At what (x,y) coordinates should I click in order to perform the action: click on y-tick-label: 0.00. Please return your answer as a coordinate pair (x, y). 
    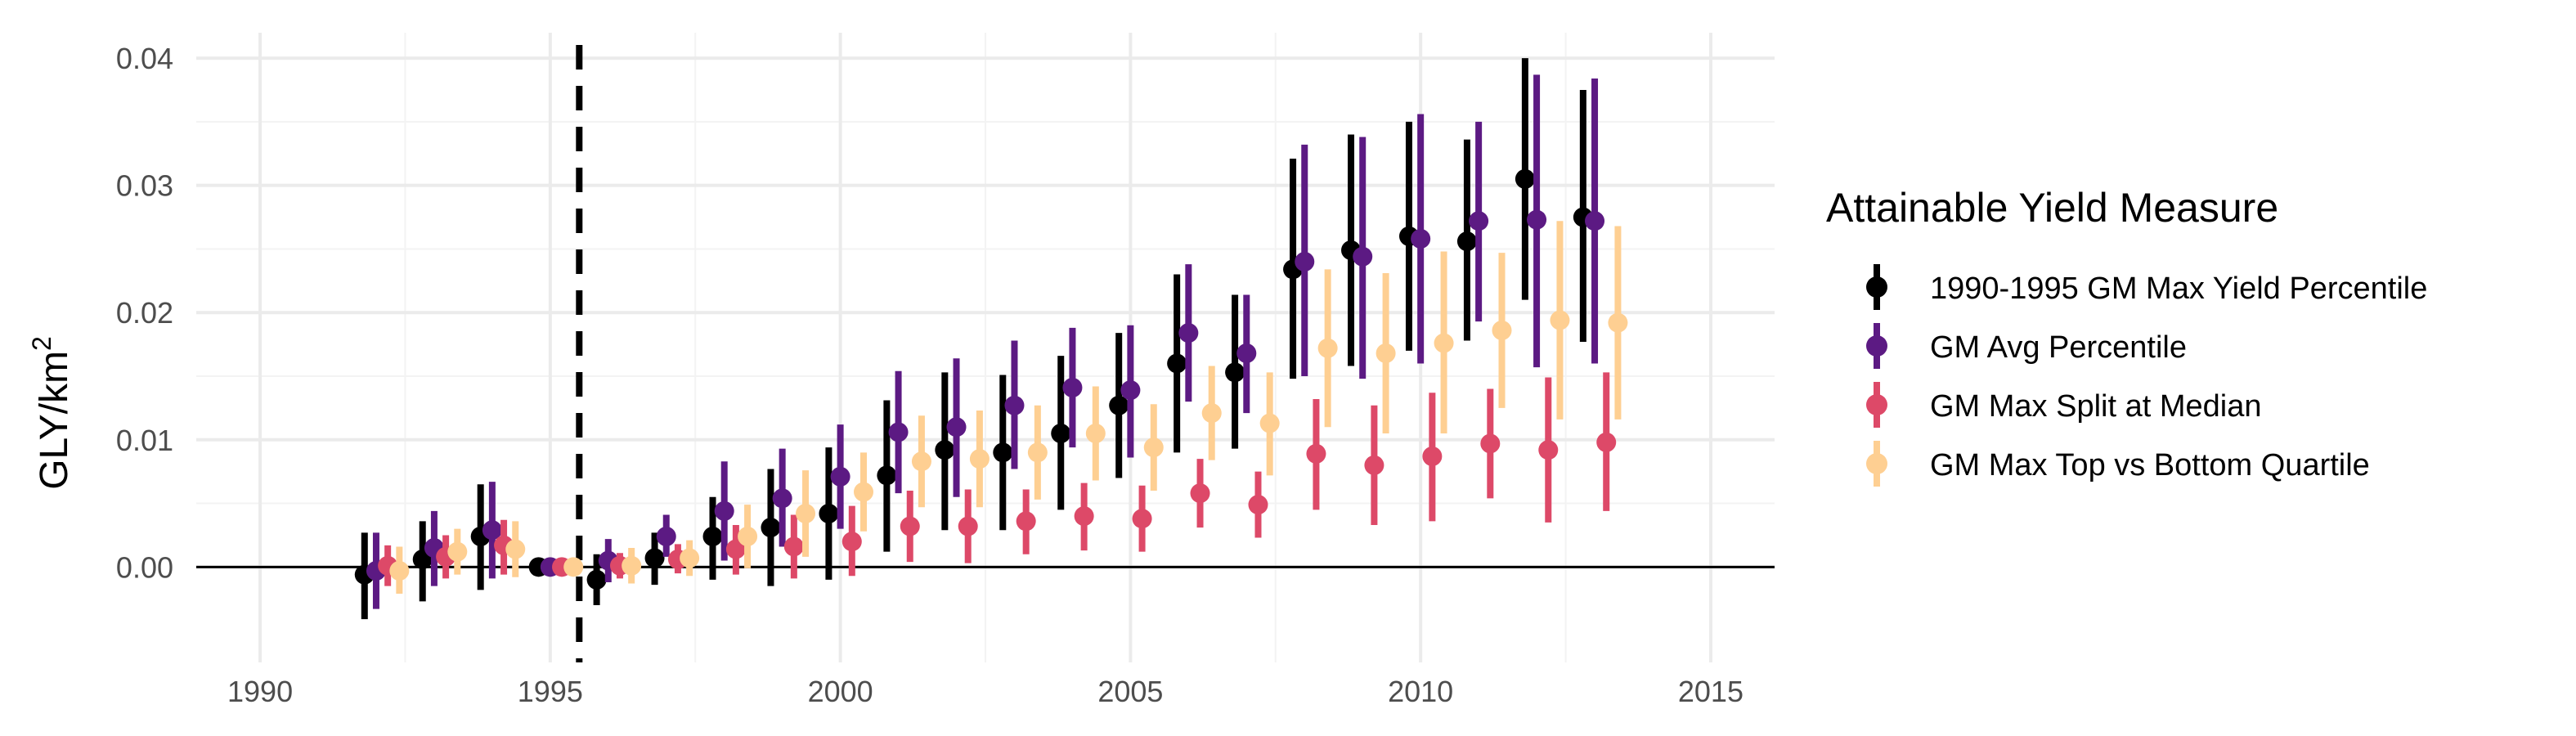
    Looking at the image, I should click on (144, 567).